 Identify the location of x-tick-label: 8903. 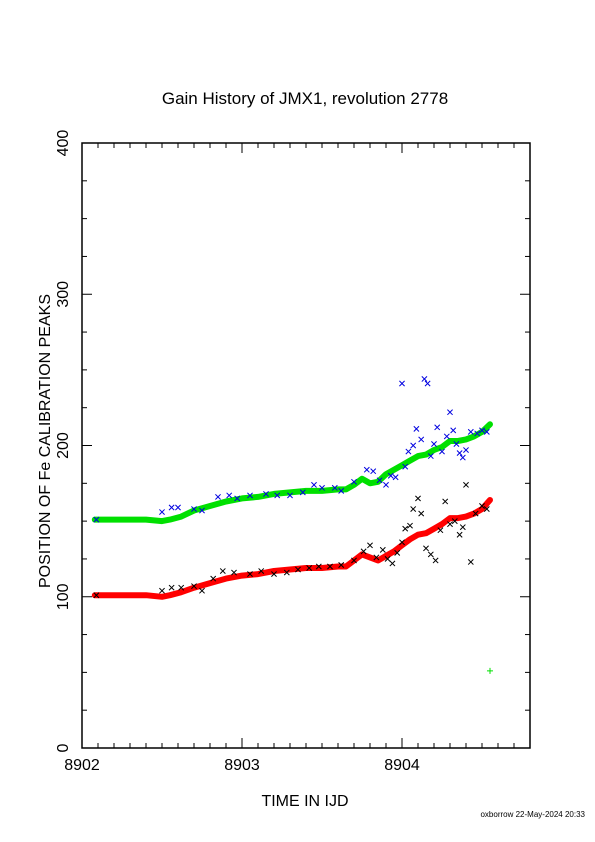
(242, 765).